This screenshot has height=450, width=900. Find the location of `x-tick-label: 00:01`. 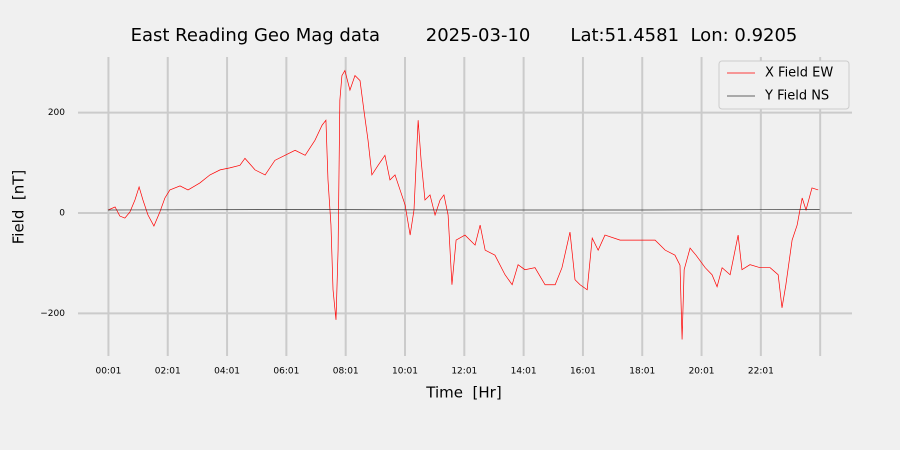

x-tick-label: 00:01 is located at coordinates (108, 372).